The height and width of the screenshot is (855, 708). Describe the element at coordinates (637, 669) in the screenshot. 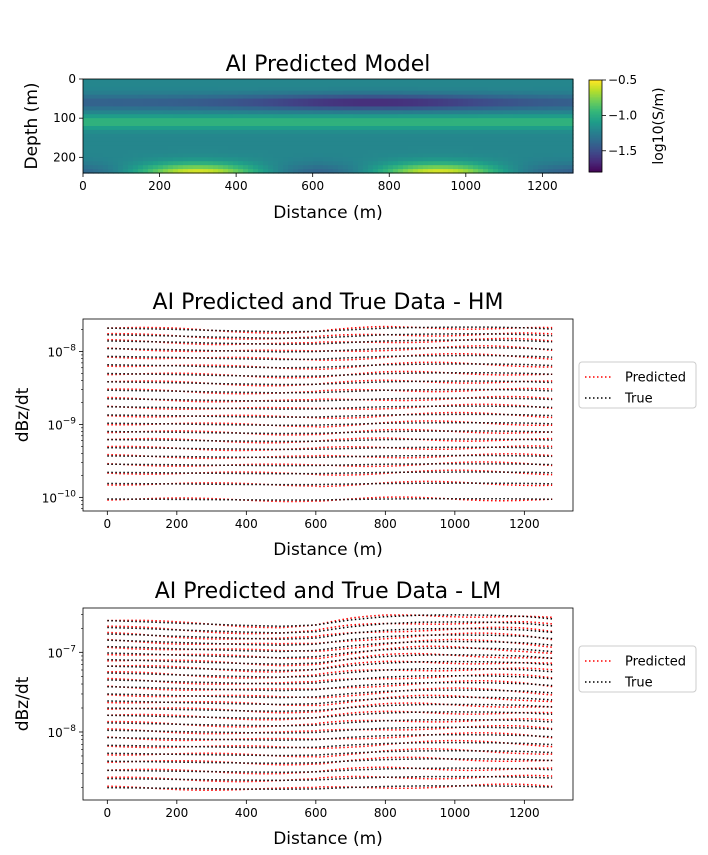

I see `legend-frame` at that location.